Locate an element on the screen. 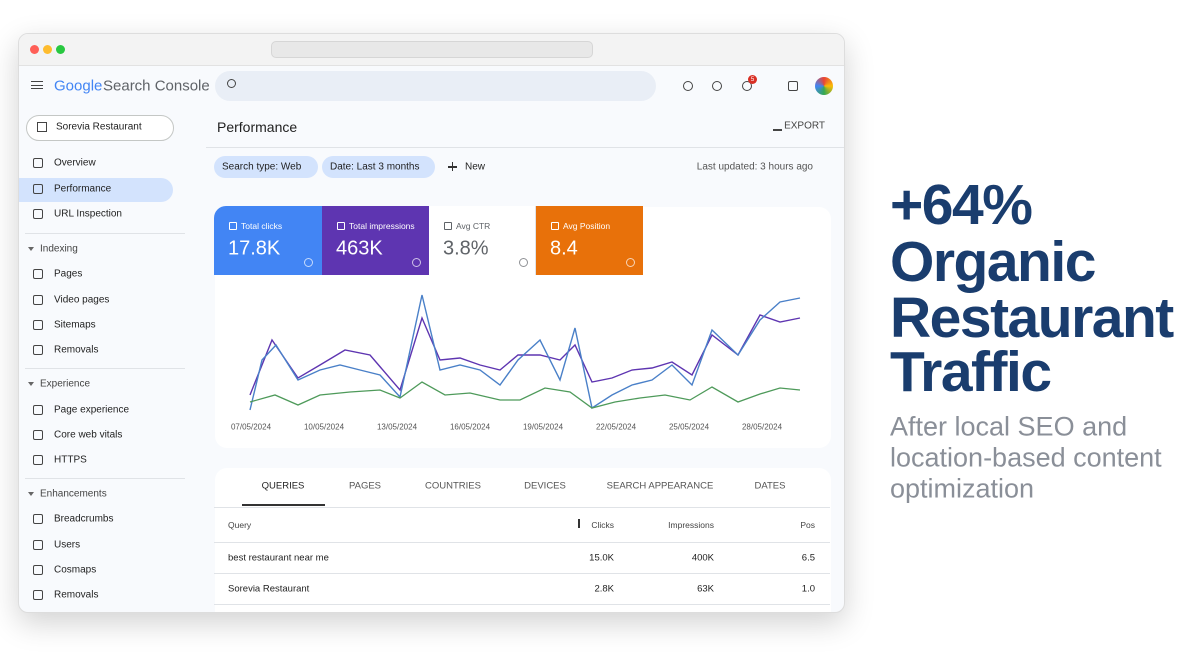 Image resolution: width=1200 pixels, height=670 pixels. x-axis-label: 13/05/2024 is located at coordinates (397, 427).